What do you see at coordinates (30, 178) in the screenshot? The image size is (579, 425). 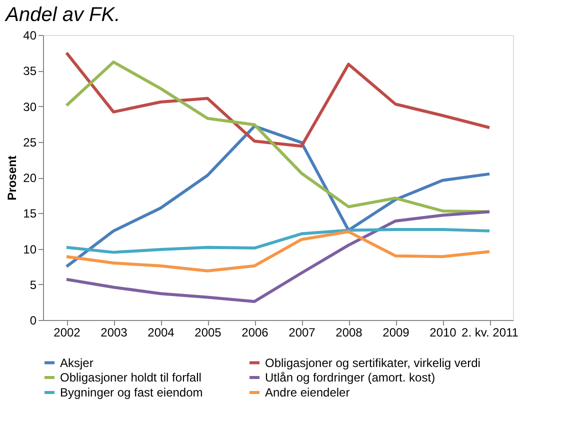 I see `y-tick-label: 20` at bounding box center [30, 178].